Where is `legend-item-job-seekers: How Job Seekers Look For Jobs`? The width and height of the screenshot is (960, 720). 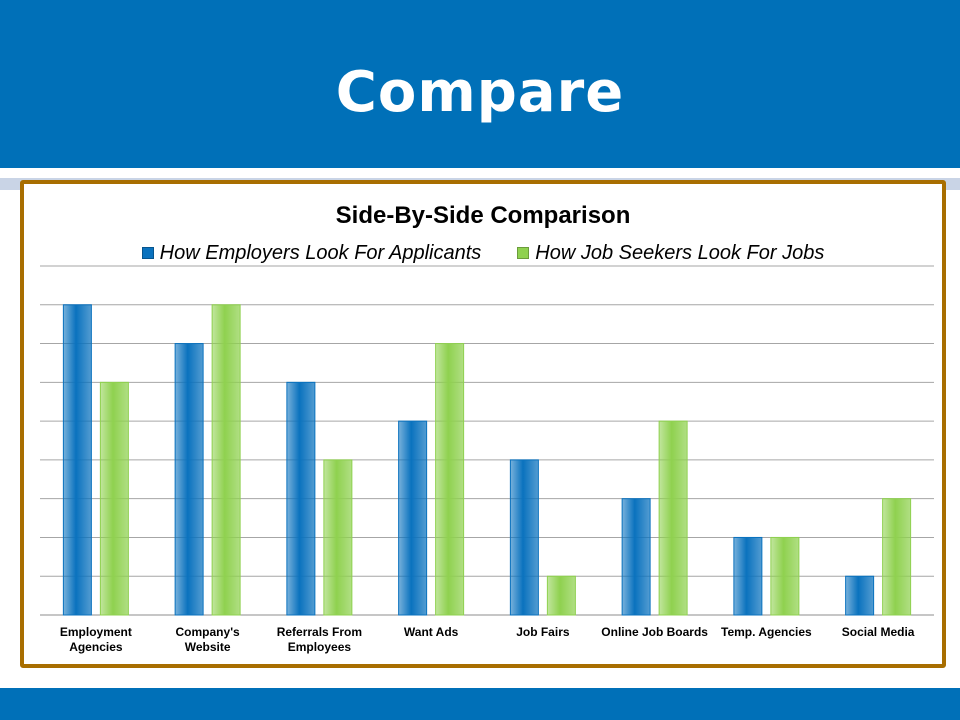 legend-item-job-seekers: How Job Seekers Look For Jobs is located at coordinates (670, 253).